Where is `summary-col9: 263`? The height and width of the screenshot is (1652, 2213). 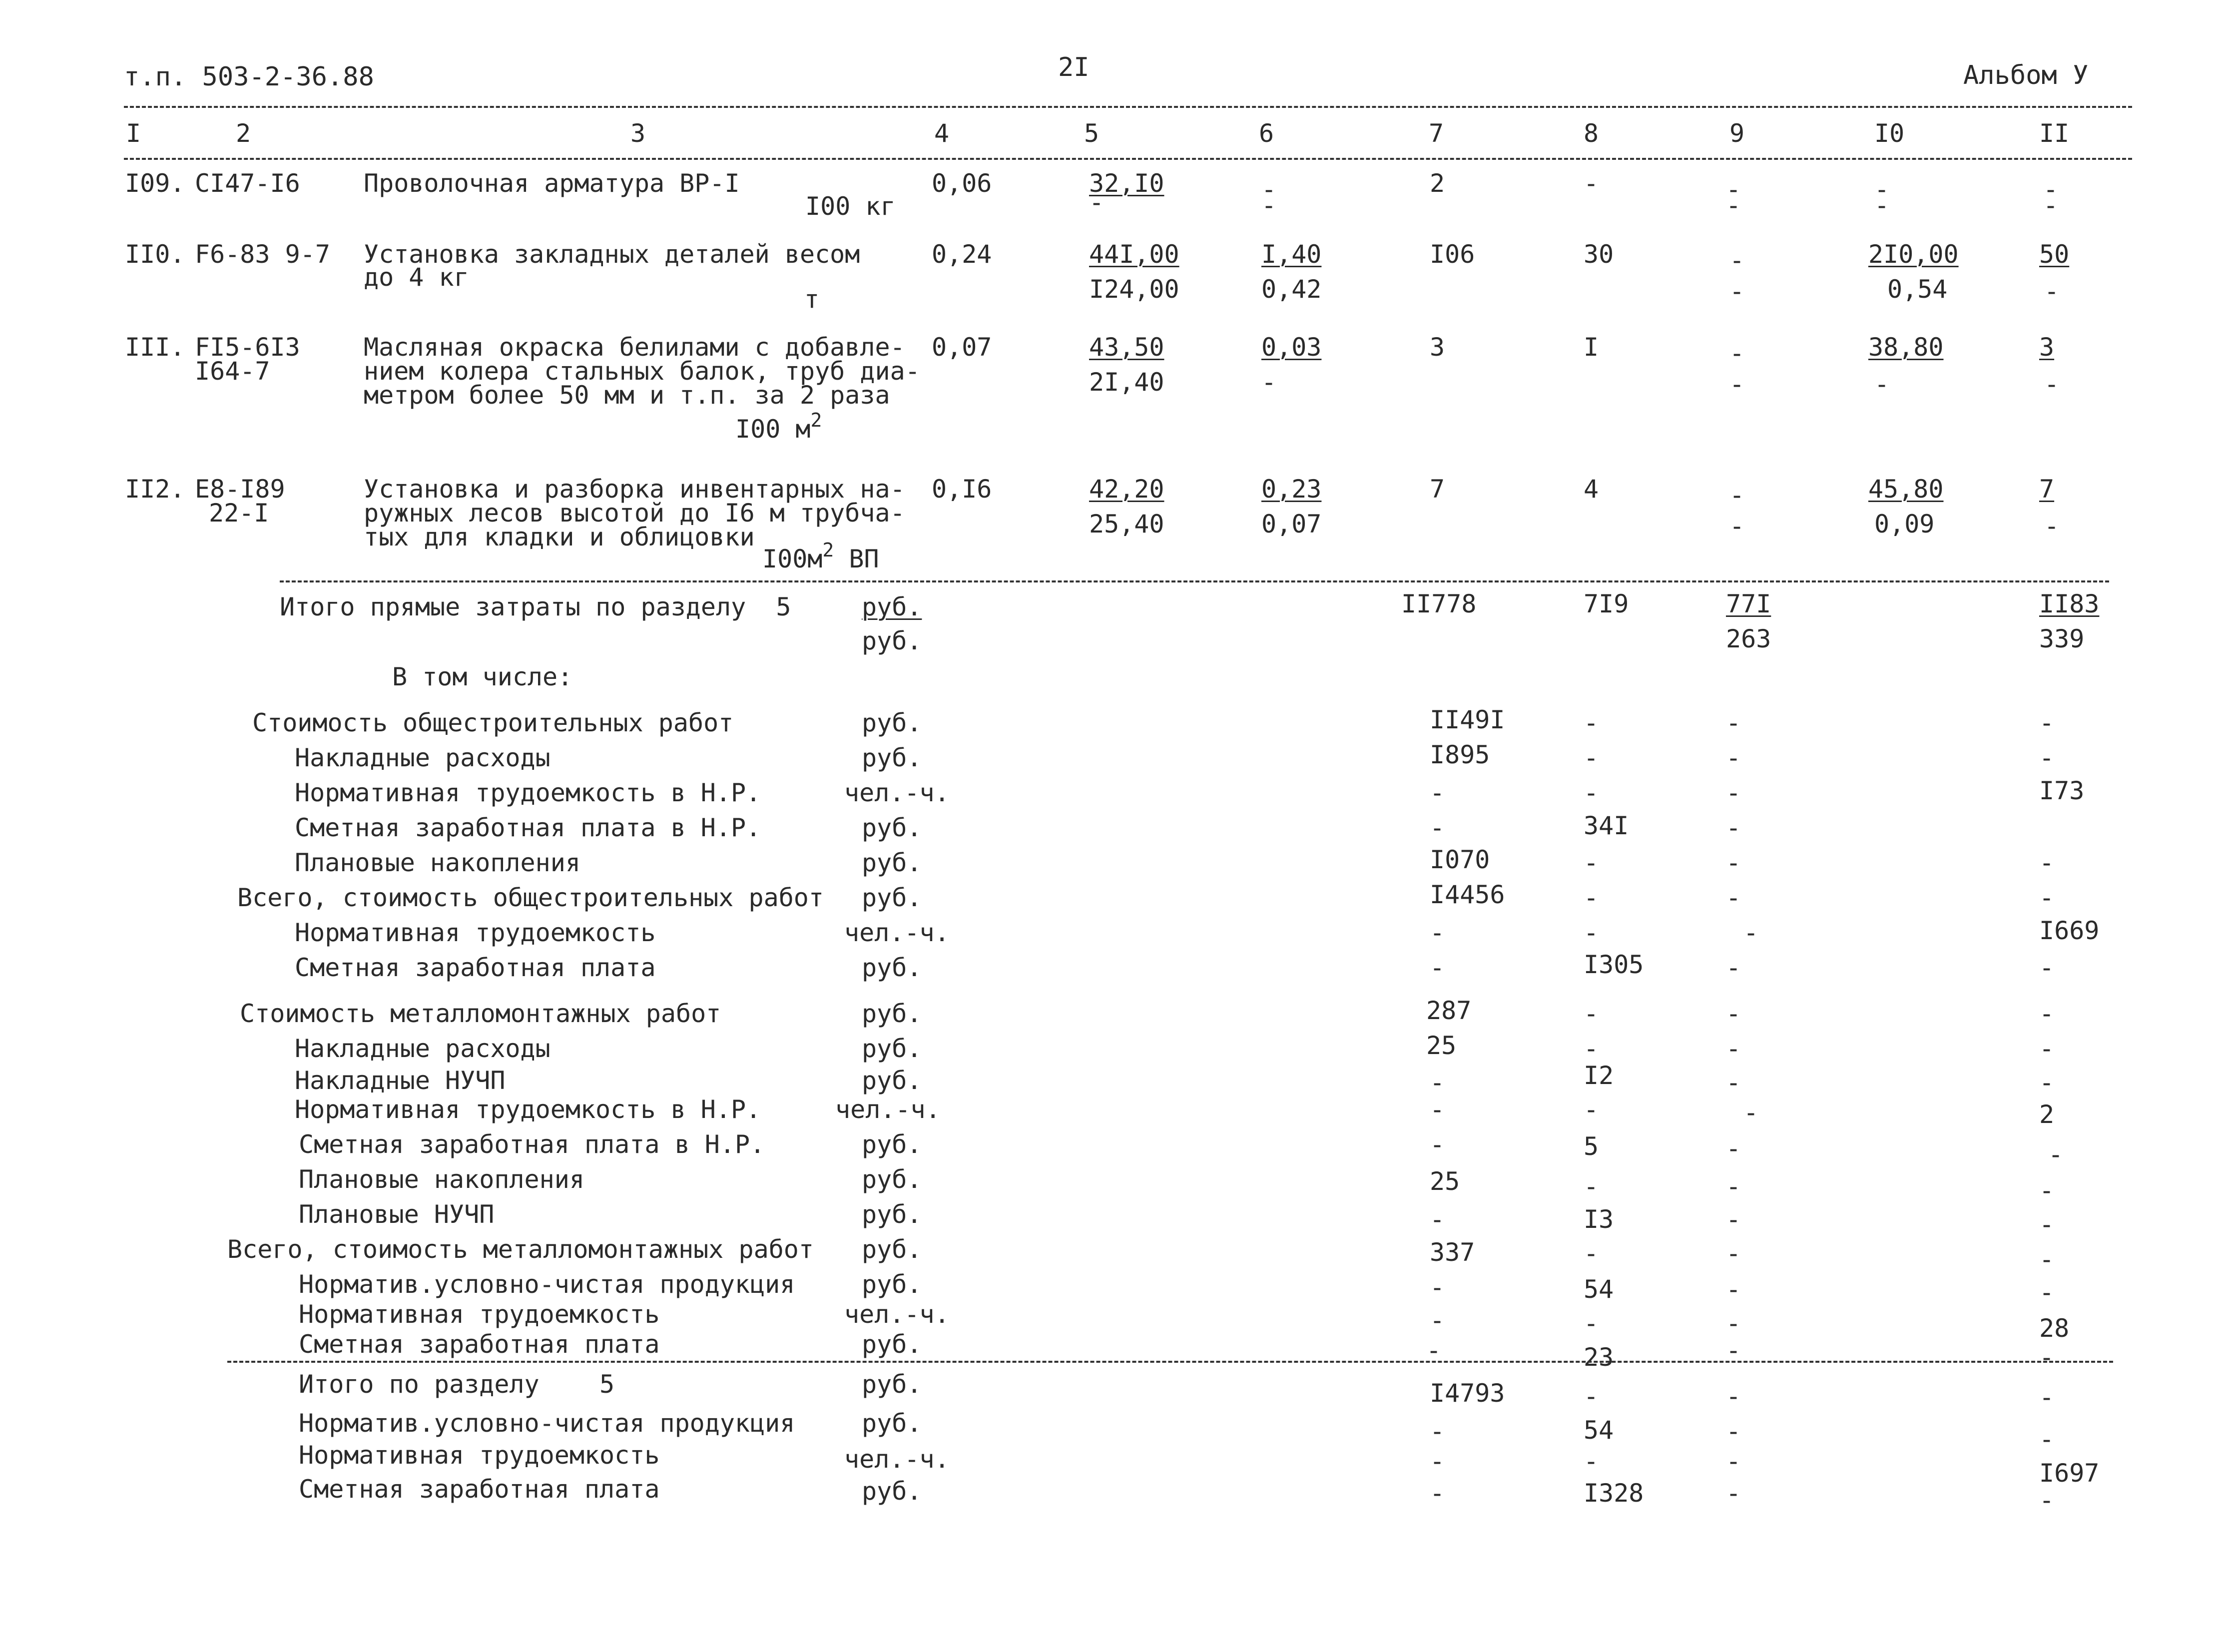
summary-col9: 263 is located at coordinates (1748, 638).